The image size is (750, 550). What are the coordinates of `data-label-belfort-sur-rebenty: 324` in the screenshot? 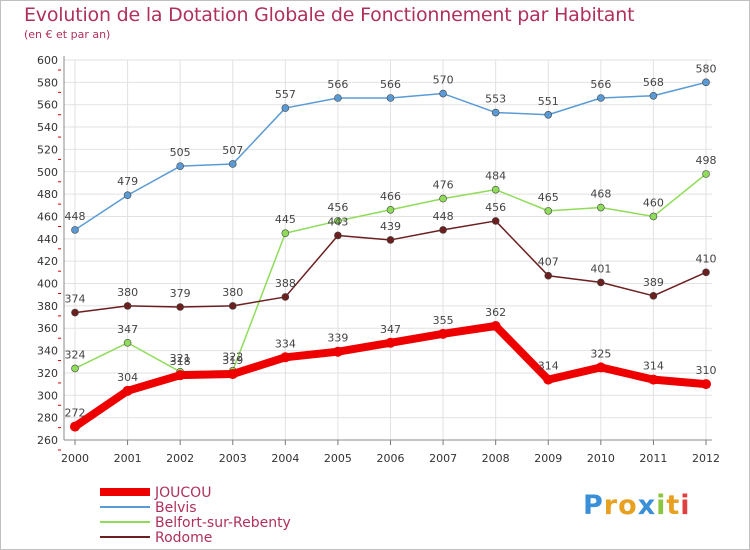 It's located at (75, 354).